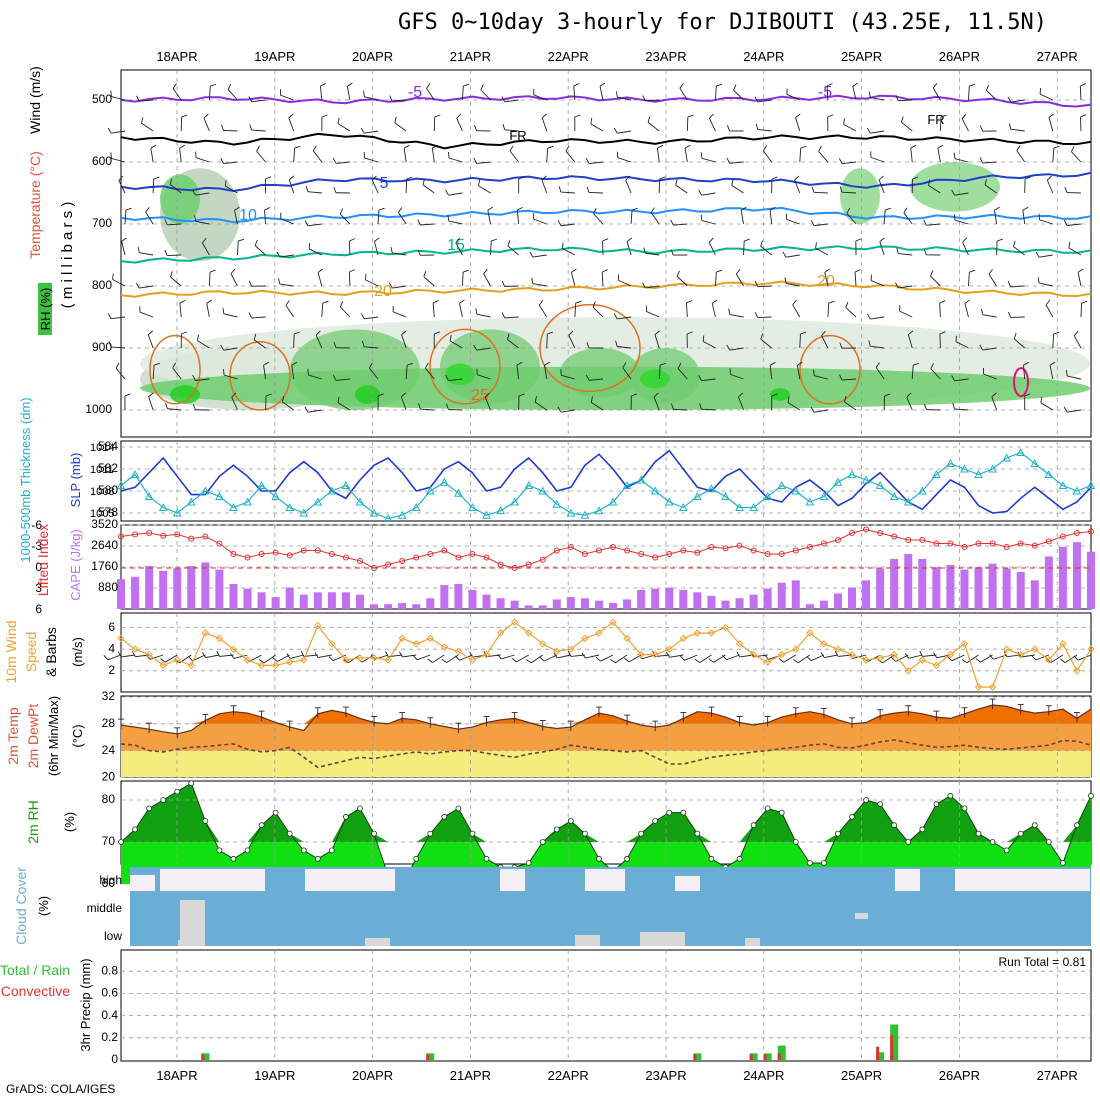  What do you see at coordinates (38, 609) in the screenshot?
I see `li-tick-label: 6` at bounding box center [38, 609].